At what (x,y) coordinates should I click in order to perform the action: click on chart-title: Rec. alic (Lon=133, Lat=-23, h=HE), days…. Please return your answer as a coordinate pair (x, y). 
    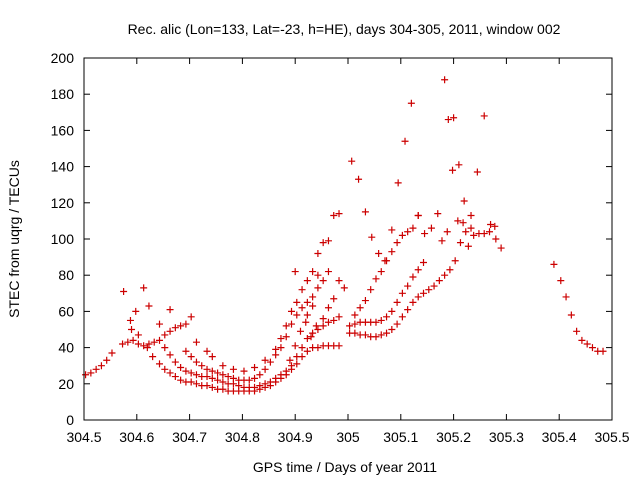
    Looking at the image, I should click on (344, 29).